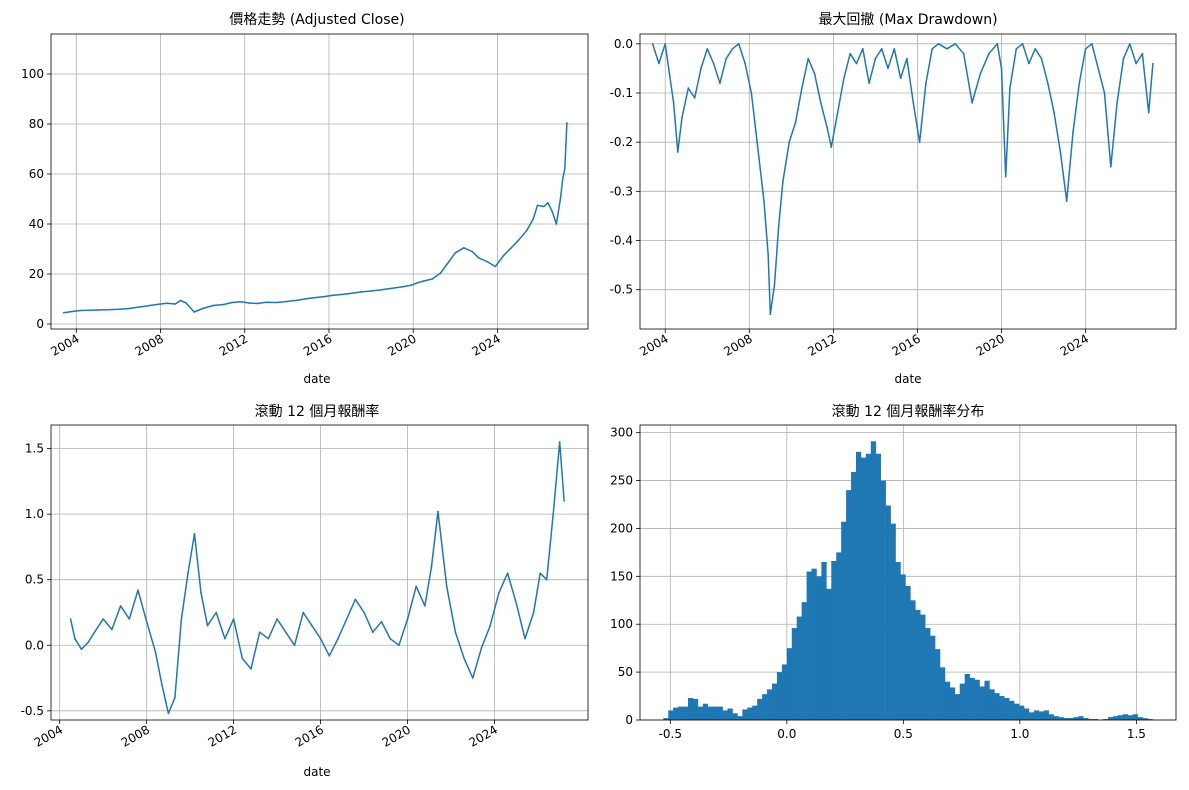 Image resolution: width=1189 pixels, height=790 pixels. Describe the element at coordinates (1019, 734) in the screenshot. I see `histogram-x-tick-label: 1.0` at that location.